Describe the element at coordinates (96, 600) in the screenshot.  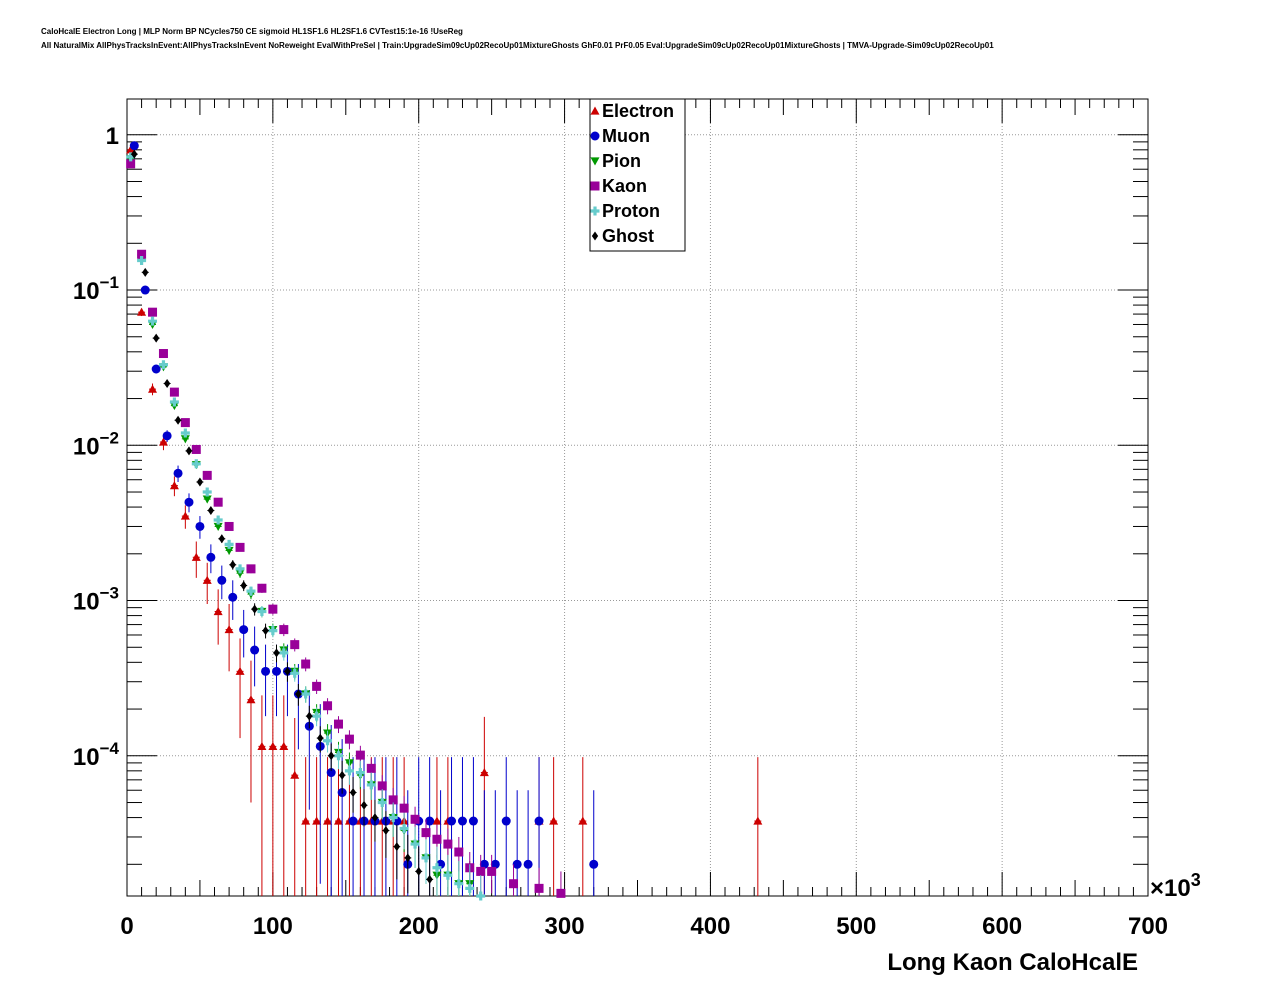
I see `y-tick-label: 10⁻³` at that location.